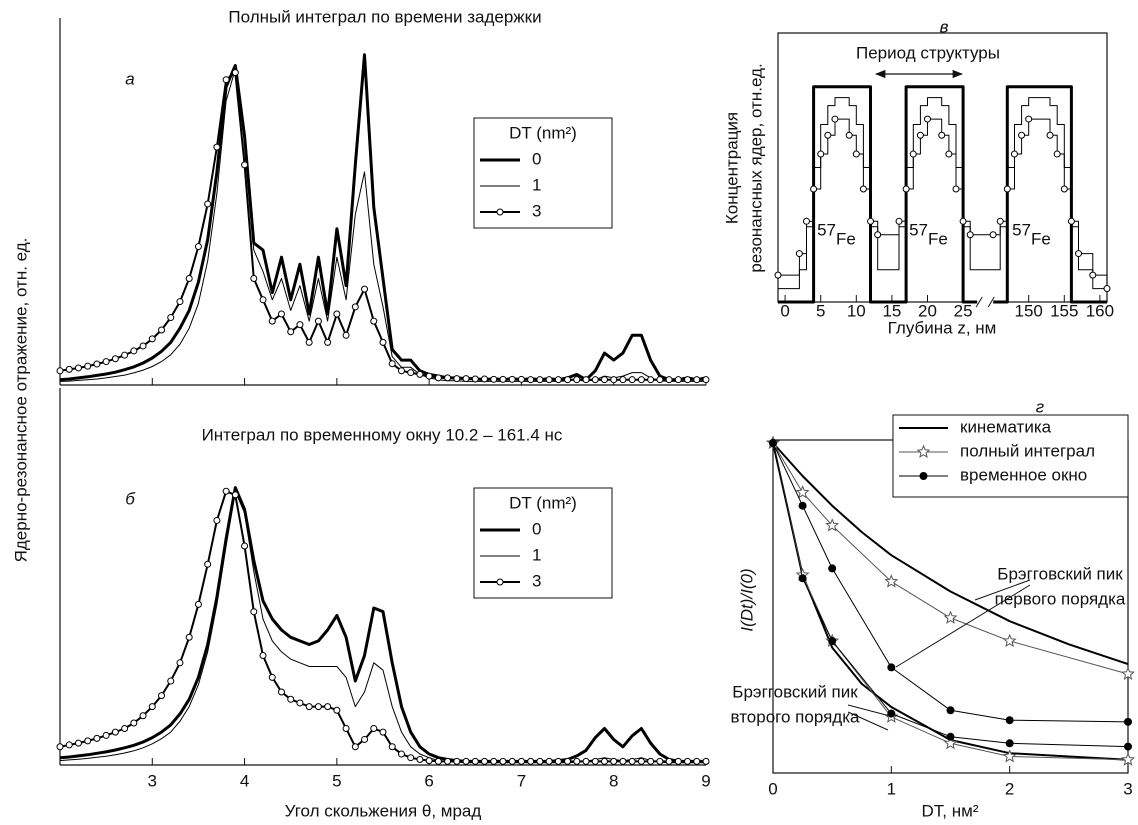 This screenshot has height=825, width=1138. What do you see at coordinates (943, 203) in the screenshot?
I see `series-line` at bounding box center [943, 203].